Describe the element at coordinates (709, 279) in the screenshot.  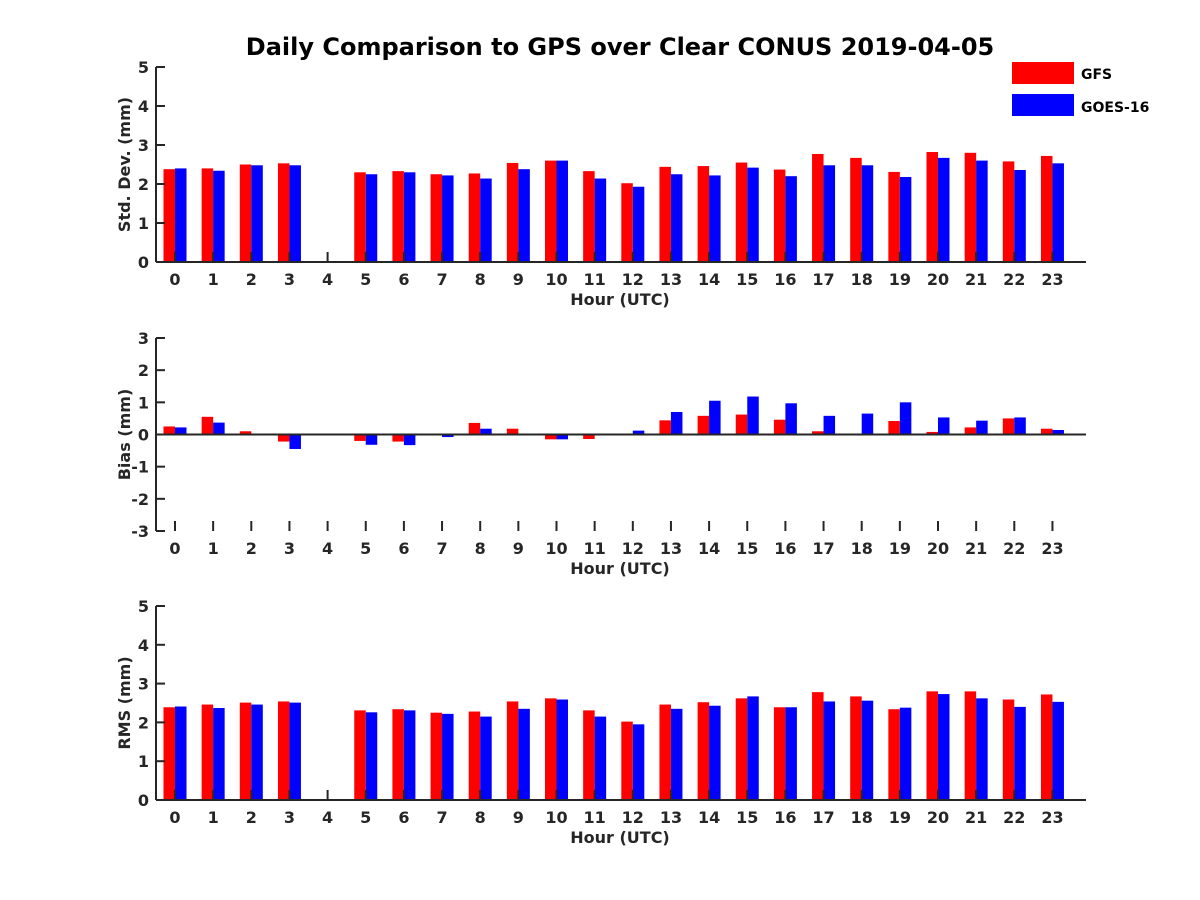
I see `x-tick-label-std: 14` at that location.